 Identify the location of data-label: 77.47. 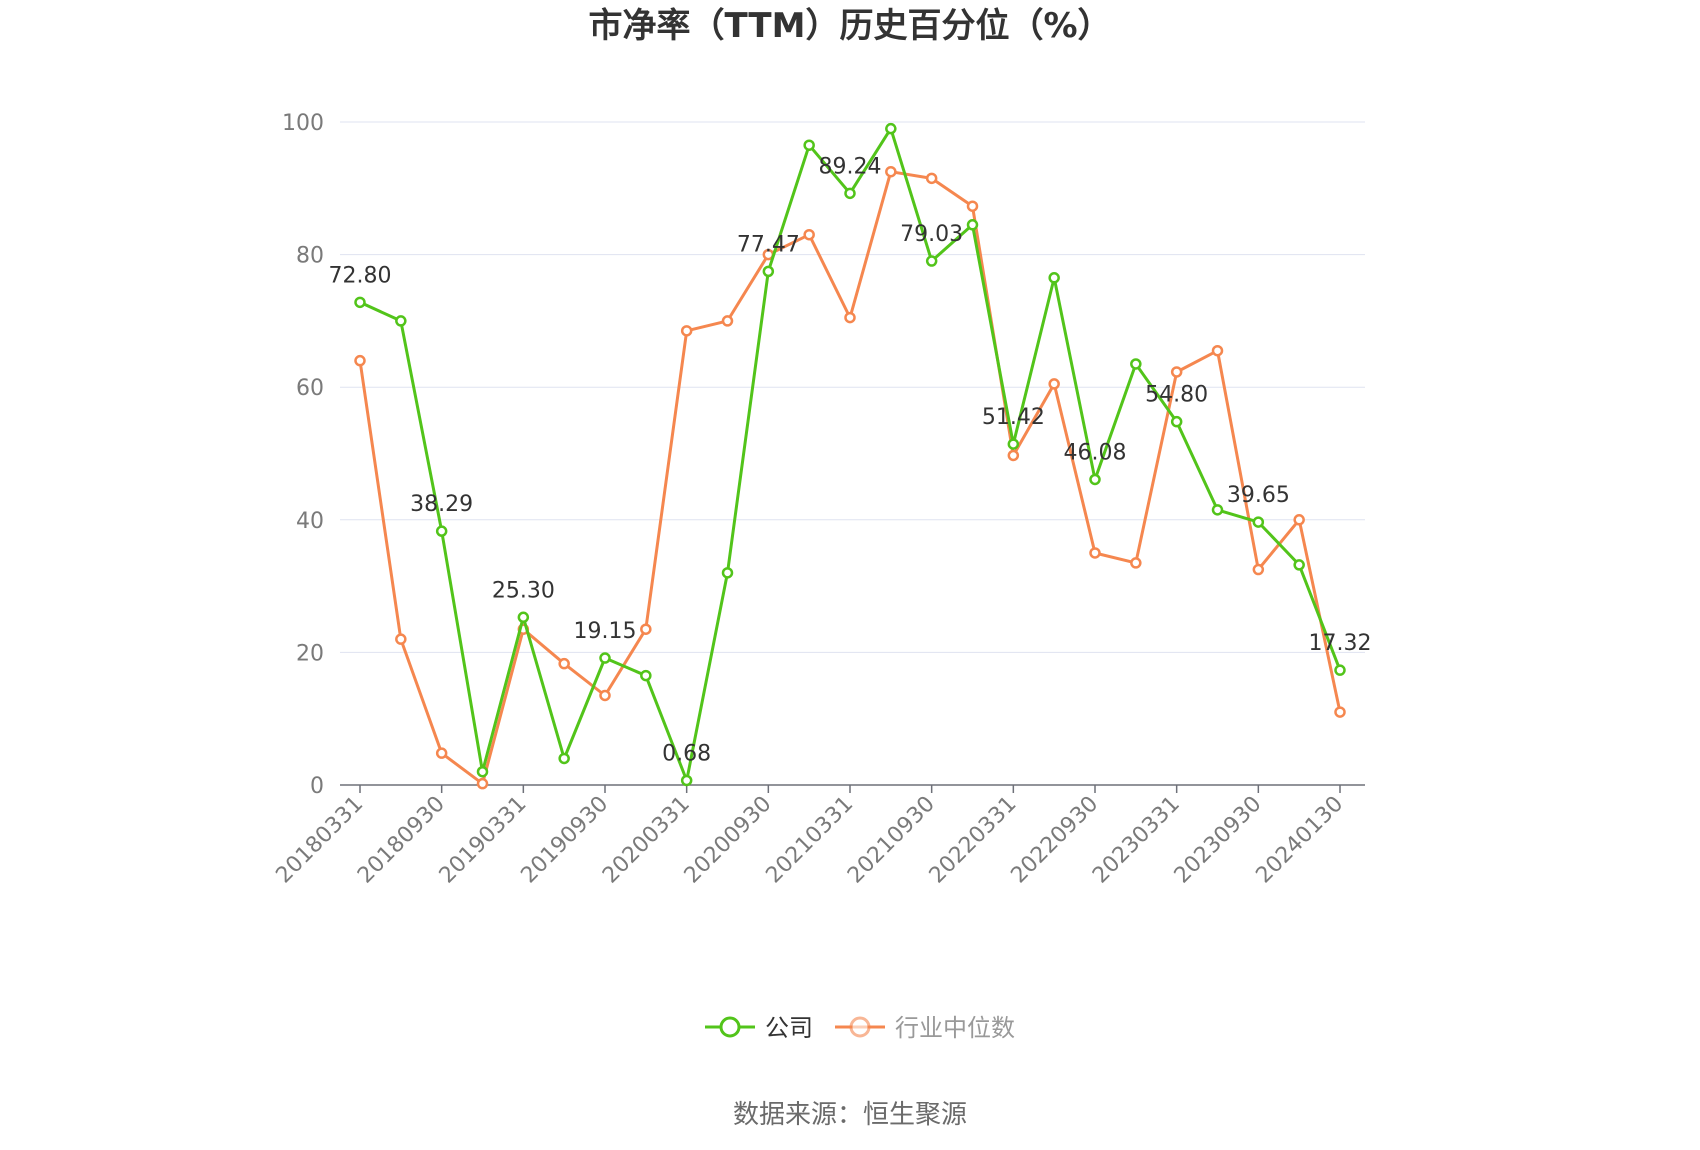
(768, 244).